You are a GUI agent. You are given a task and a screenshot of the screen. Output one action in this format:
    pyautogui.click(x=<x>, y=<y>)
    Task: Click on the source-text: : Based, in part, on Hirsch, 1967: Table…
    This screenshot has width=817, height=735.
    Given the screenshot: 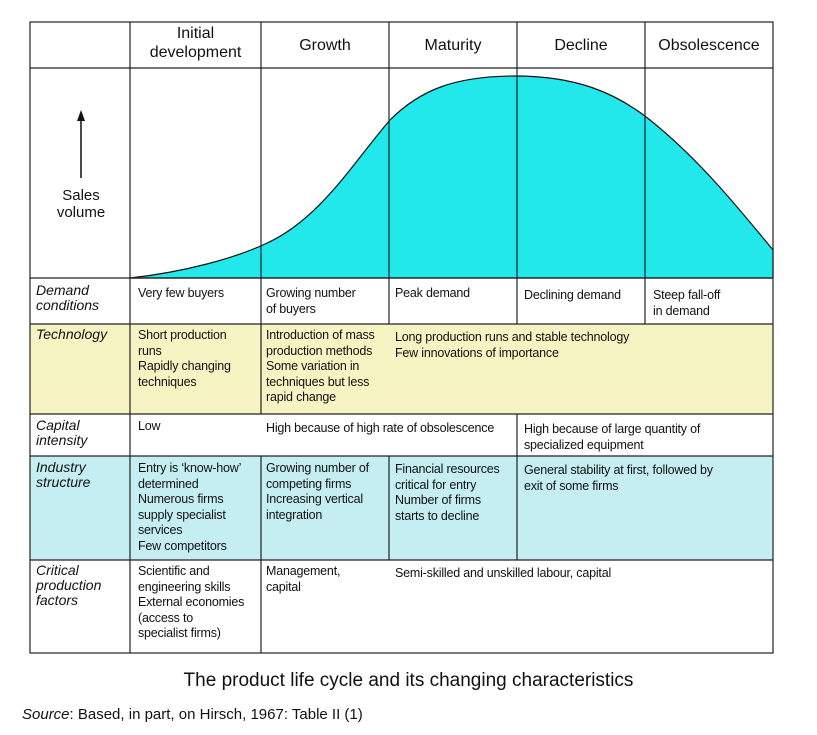 What is the action you would take?
    pyautogui.click(x=216, y=714)
    